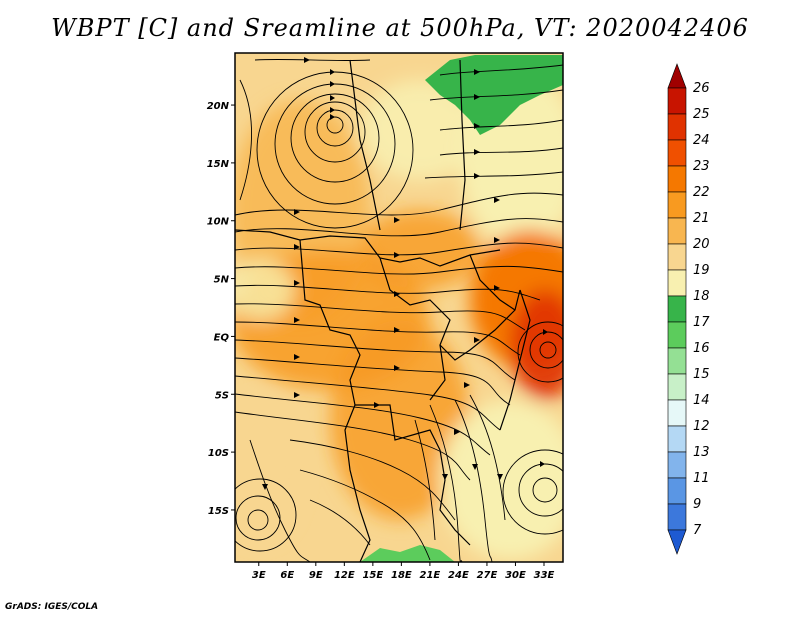 The width and height of the screenshot is (800, 618). Describe the element at coordinates (287, 575) in the screenshot. I see `lon-tick-label: 6E` at that location.